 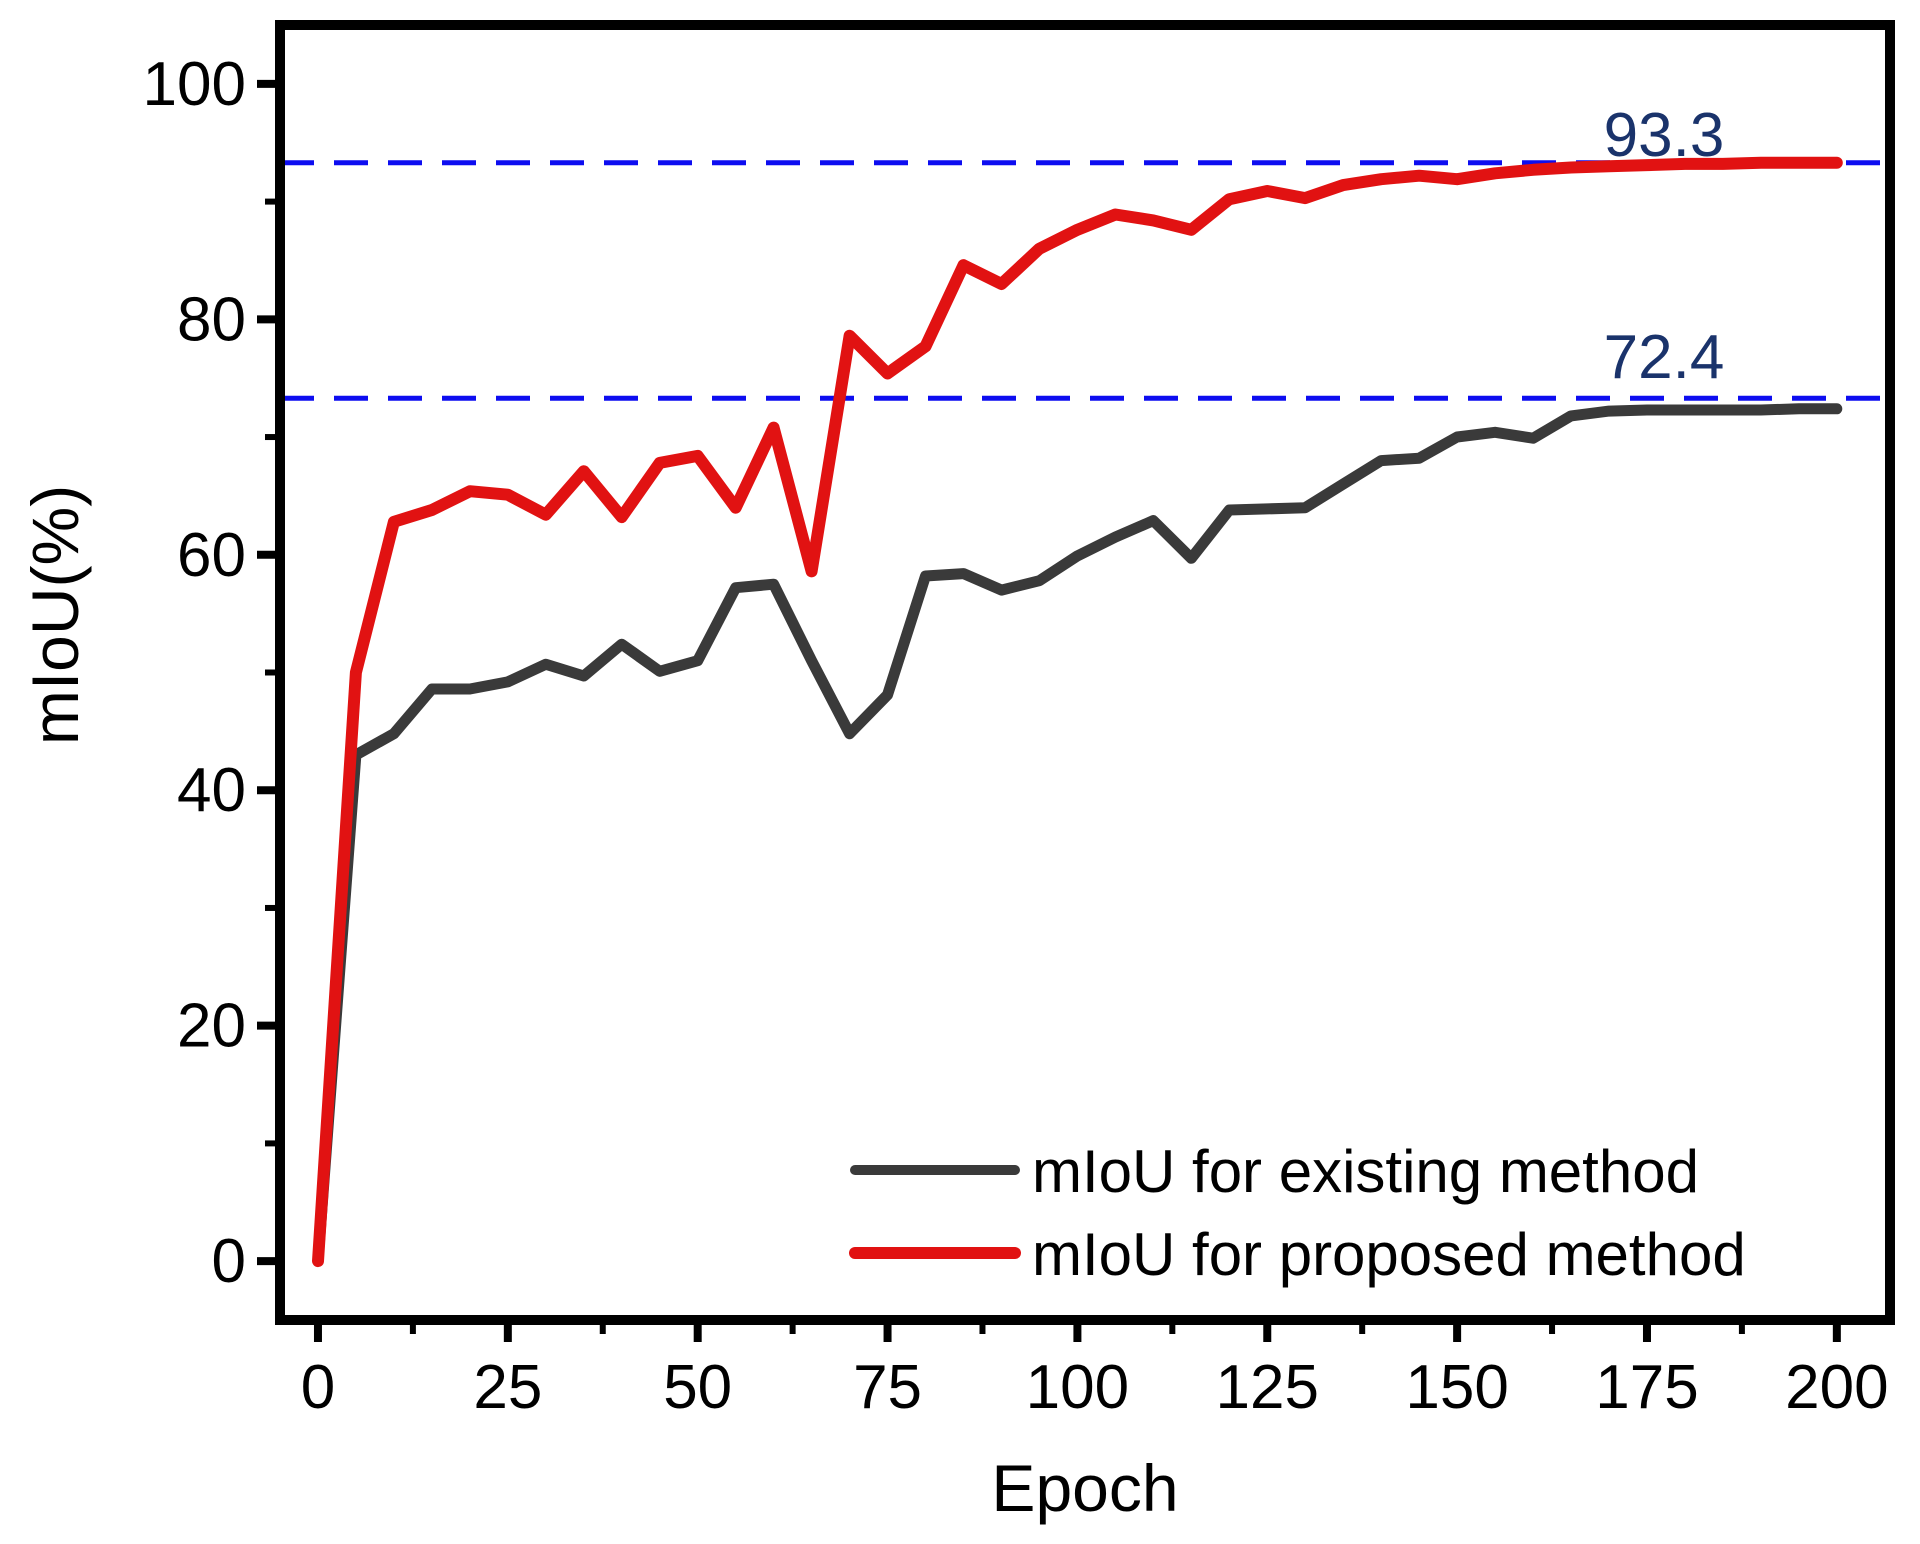 What do you see at coordinates (211, 790) in the screenshot?
I see `y-tick-label: 40` at bounding box center [211, 790].